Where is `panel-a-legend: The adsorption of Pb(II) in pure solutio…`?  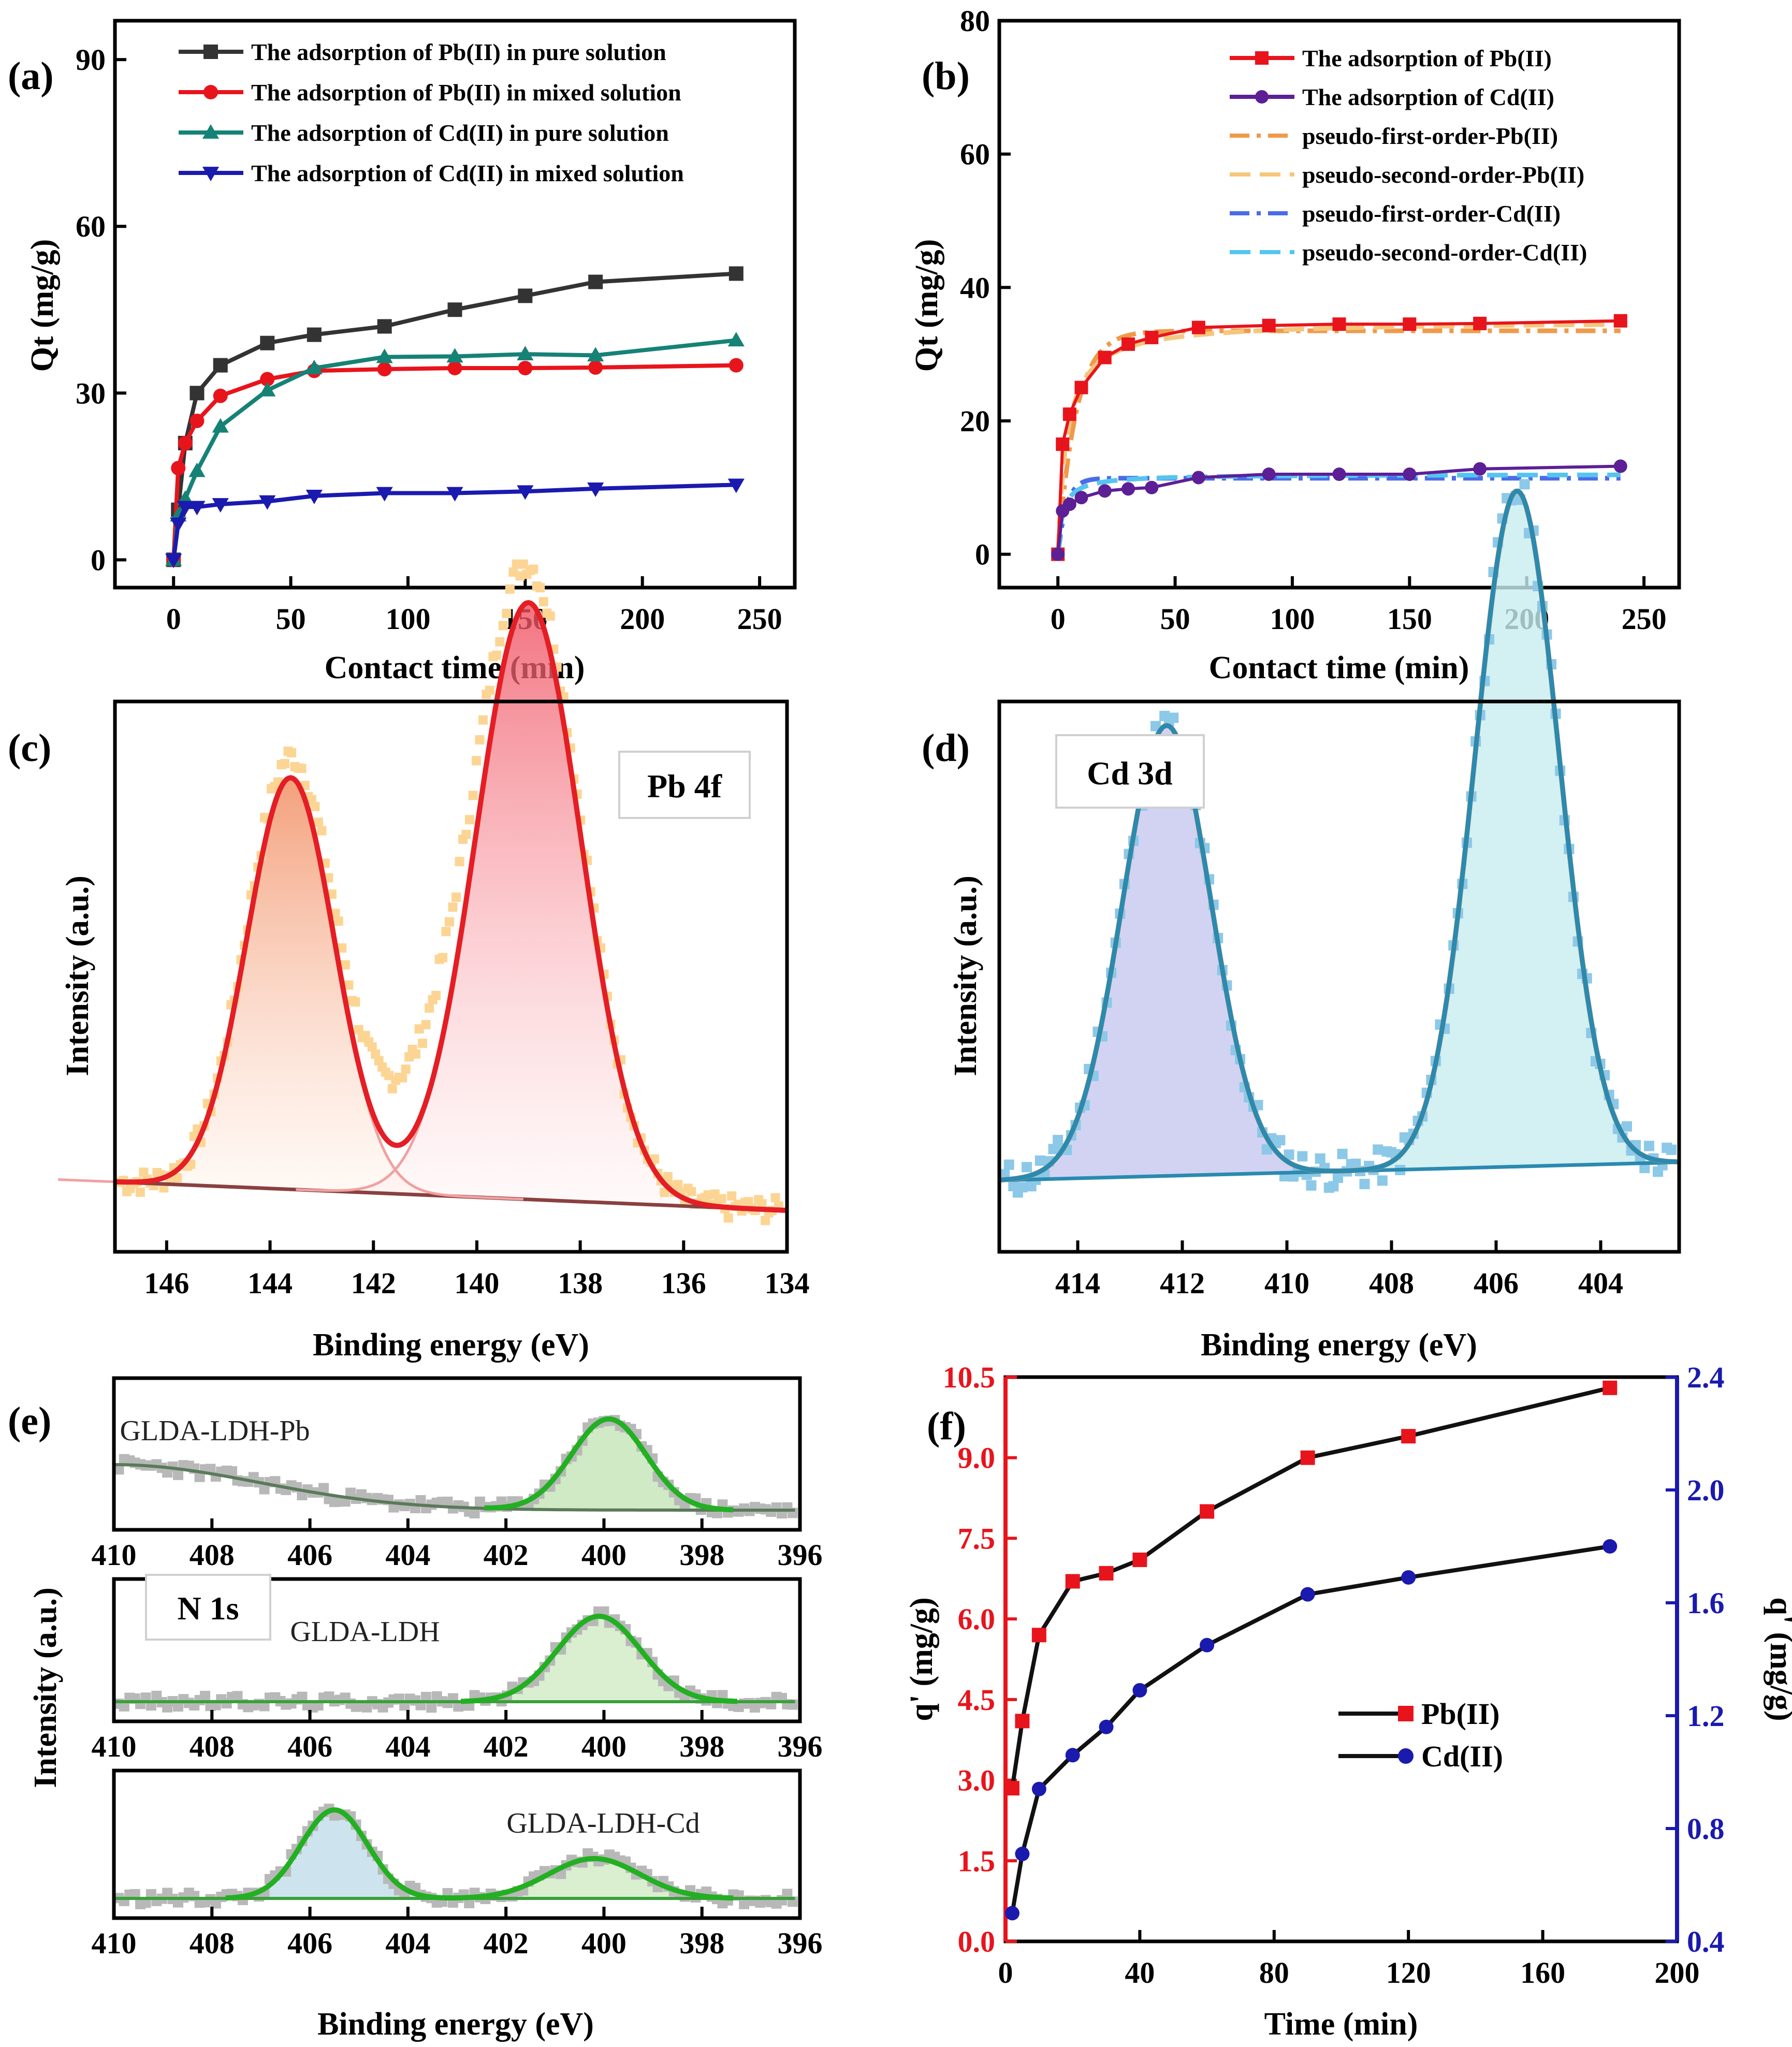 panel-a-legend: The adsorption of Pb(II) in pure solutio… is located at coordinates (432, 112).